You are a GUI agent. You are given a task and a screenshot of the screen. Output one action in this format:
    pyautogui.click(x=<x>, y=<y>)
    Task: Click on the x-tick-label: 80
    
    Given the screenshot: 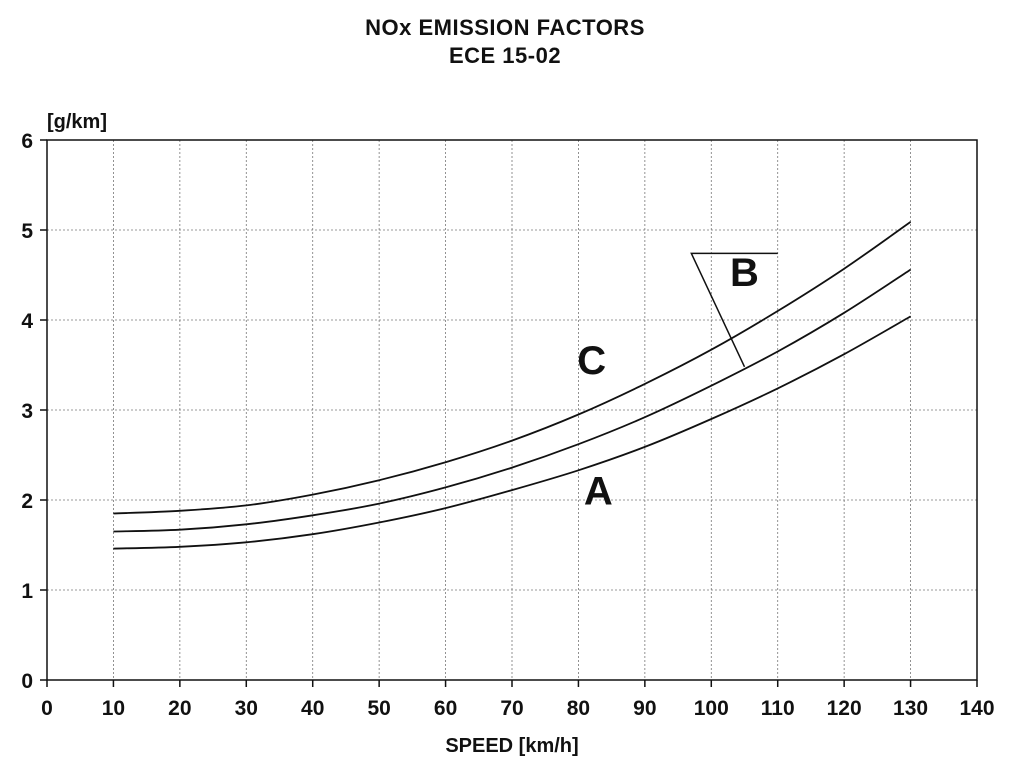 What is the action you would take?
    pyautogui.click(x=578, y=708)
    